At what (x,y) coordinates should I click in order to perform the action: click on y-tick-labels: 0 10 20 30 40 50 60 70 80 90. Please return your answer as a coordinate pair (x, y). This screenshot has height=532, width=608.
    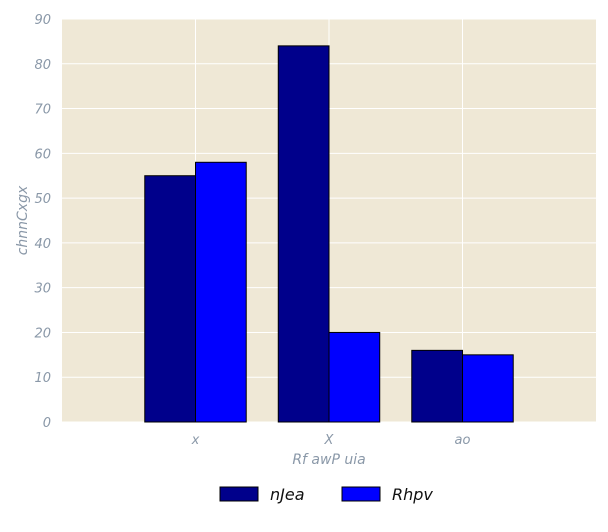
    Looking at the image, I should click on (42, 222).